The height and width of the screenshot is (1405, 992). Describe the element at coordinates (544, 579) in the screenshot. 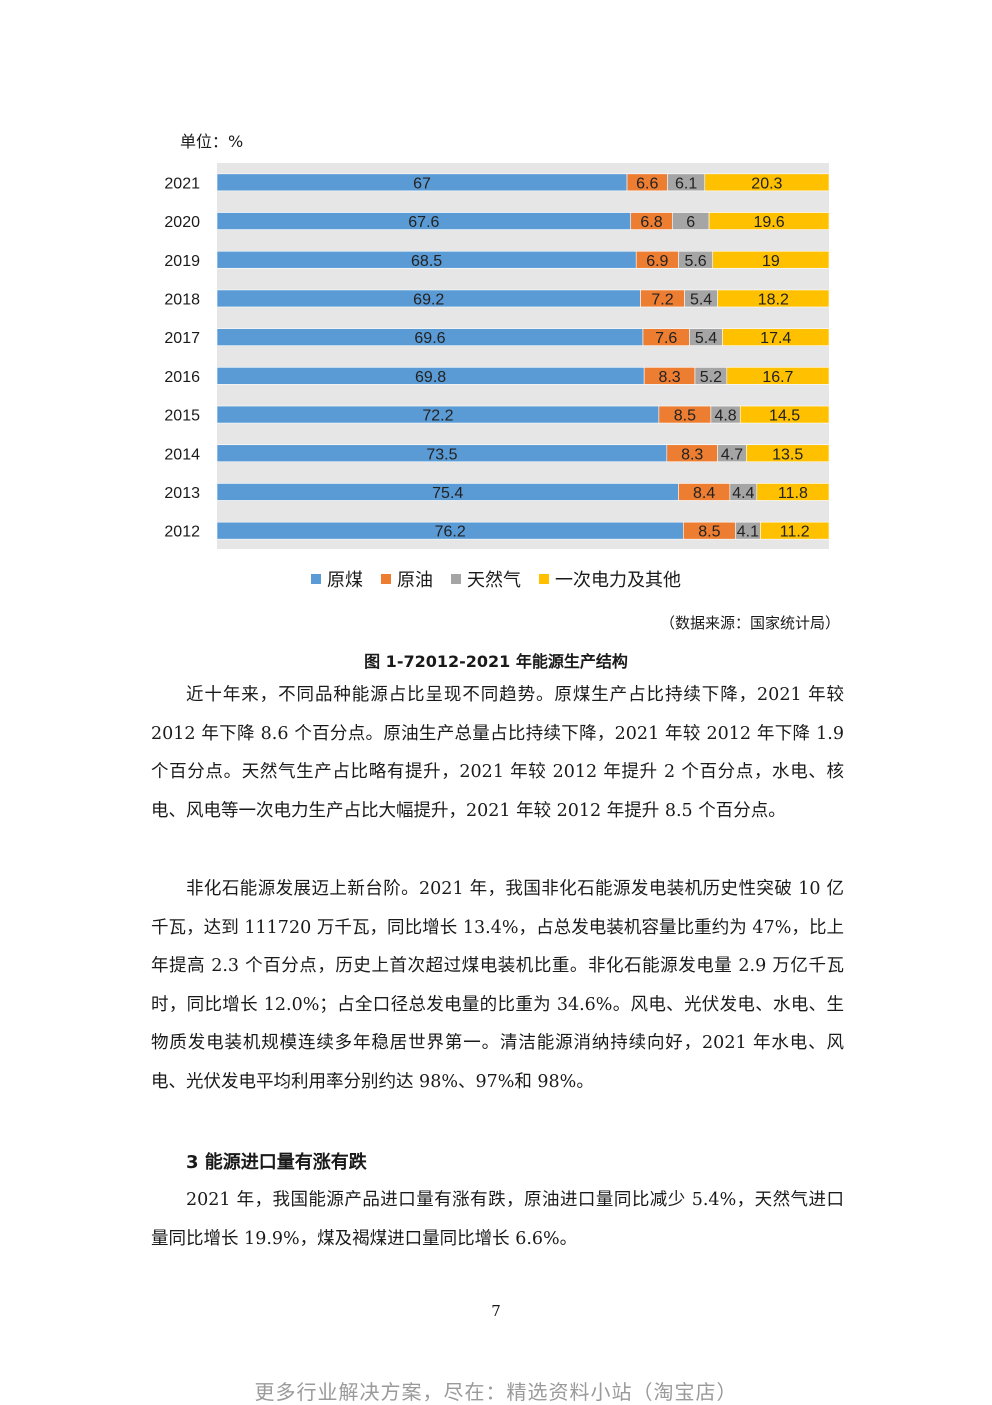

I see `legend-swatch-primary-electricity` at that location.